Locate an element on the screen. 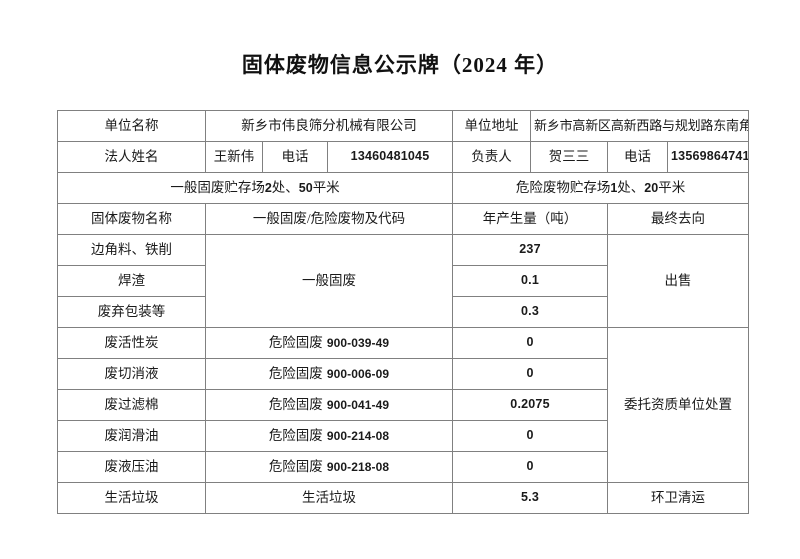 The width and height of the screenshot is (800, 559). waste-category-code: 危险固废 900-218-08 is located at coordinates (329, 467).